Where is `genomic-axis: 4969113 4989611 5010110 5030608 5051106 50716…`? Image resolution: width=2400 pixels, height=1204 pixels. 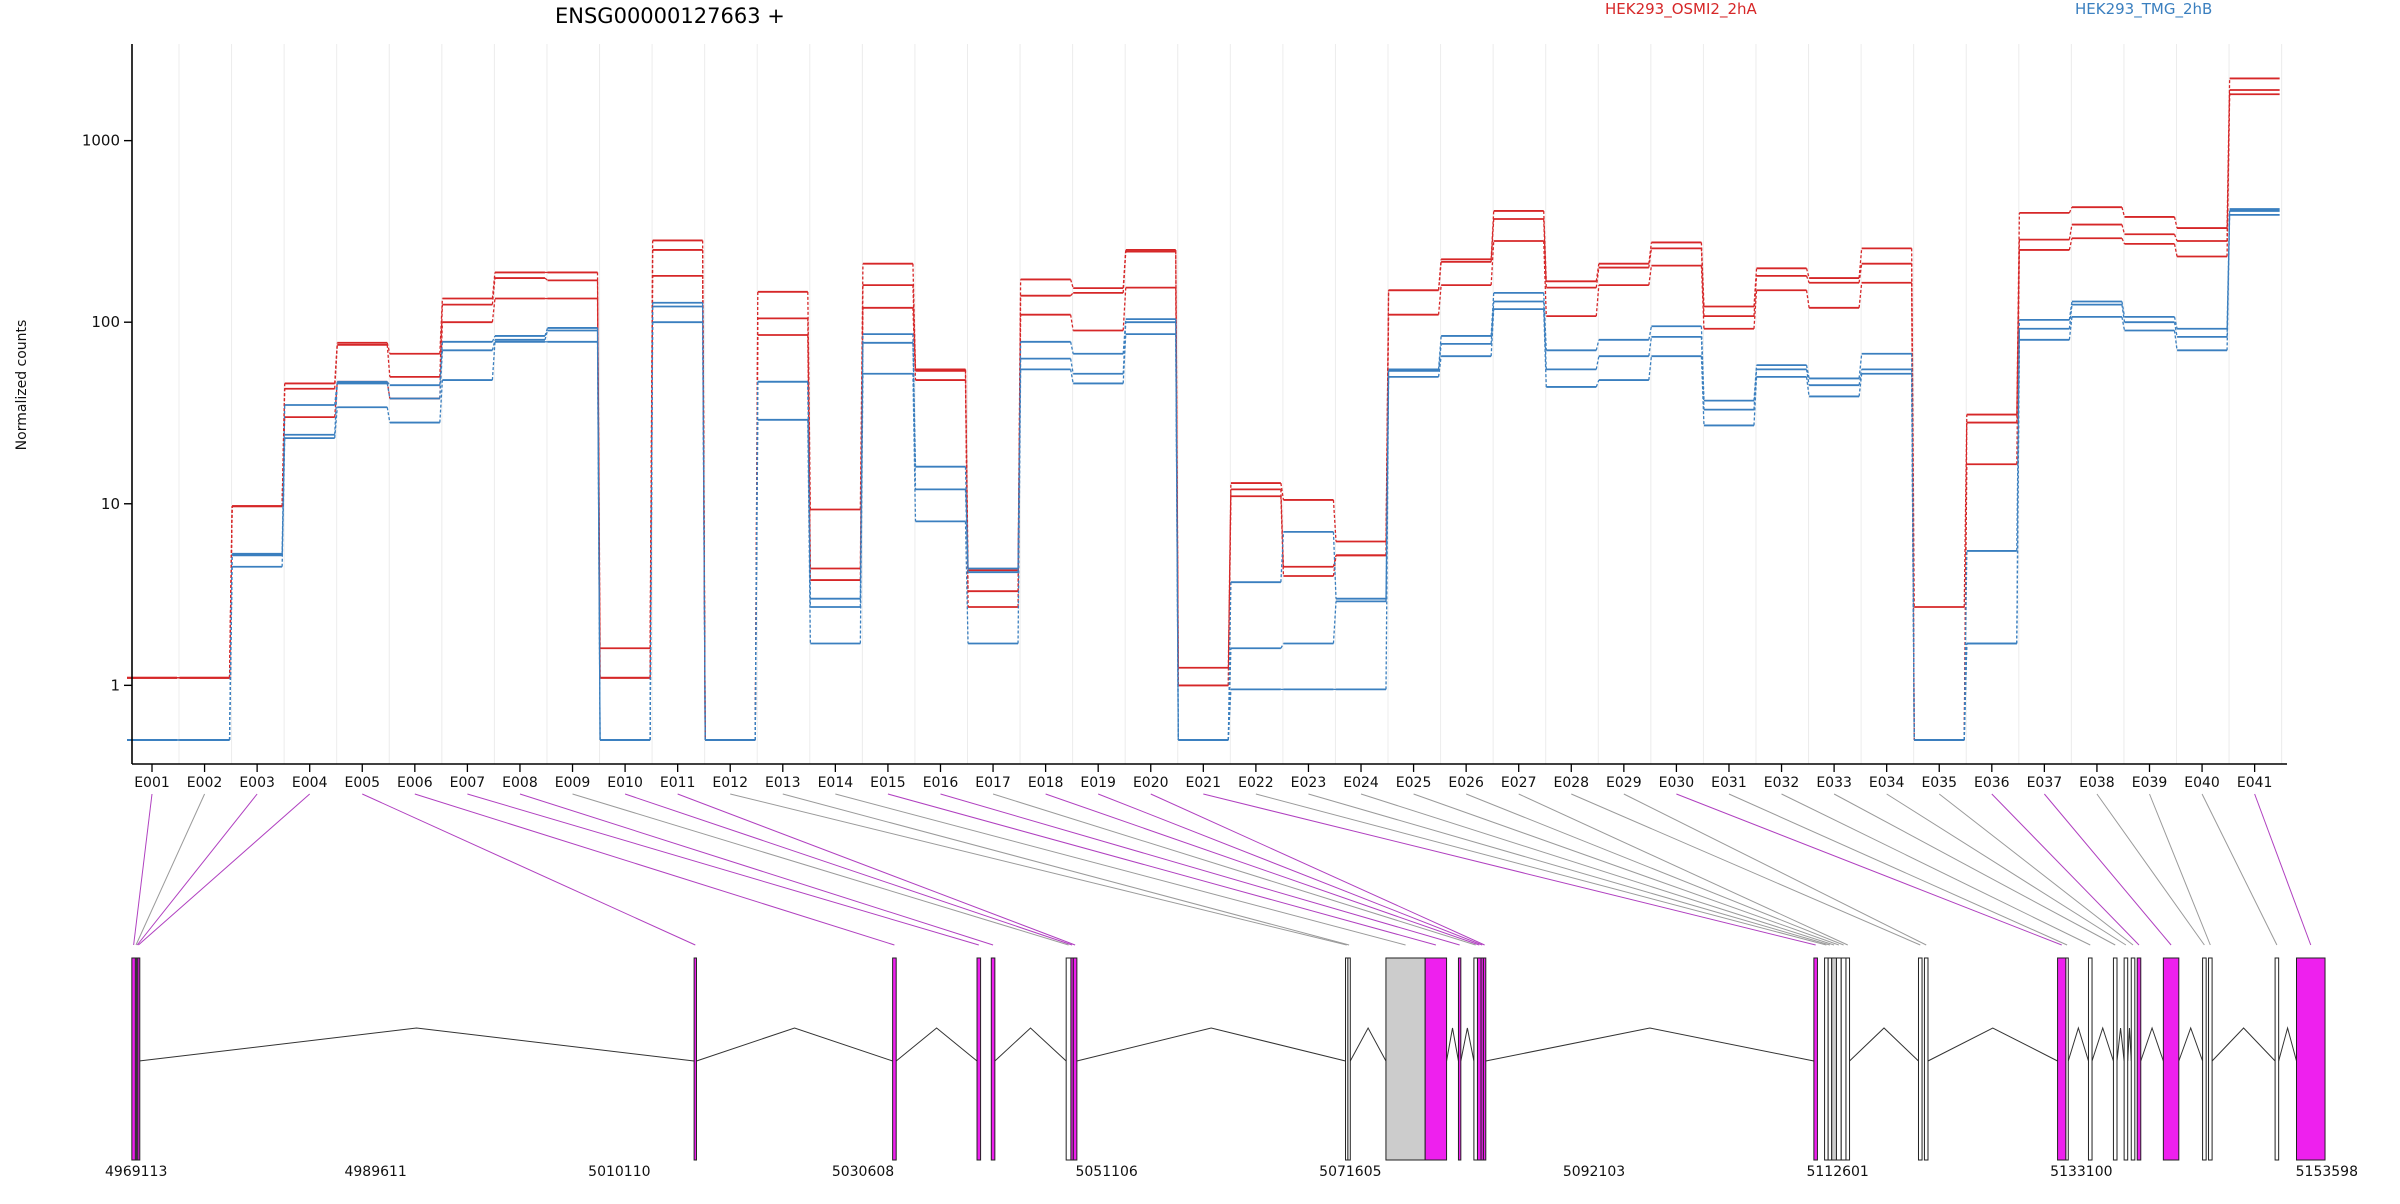 genomic-axis: 4969113 4989611 5010110 5030608 5051106 50716… is located at coordinates (1231, 1172).